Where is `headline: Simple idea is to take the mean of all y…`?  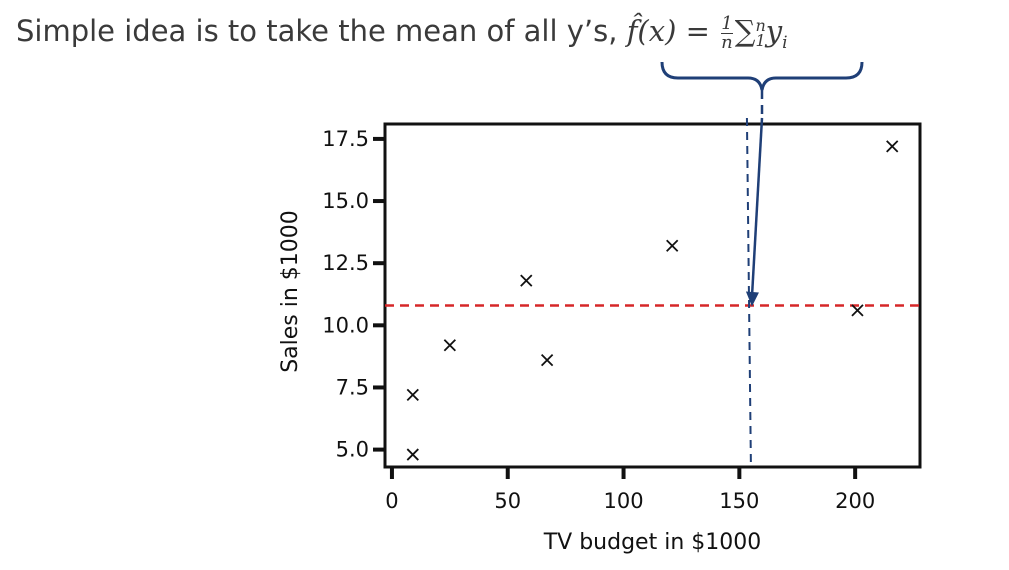 headline: Simple idea is to take the mean of all y… is located at coordinates (402, 33).